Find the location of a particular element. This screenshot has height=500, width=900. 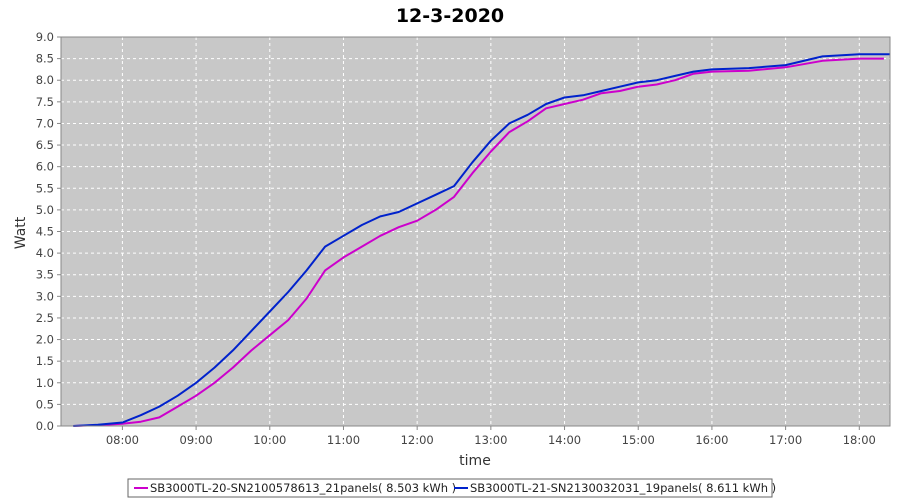

x-tick-label: 11:00 is located at coordinates (343, 440).